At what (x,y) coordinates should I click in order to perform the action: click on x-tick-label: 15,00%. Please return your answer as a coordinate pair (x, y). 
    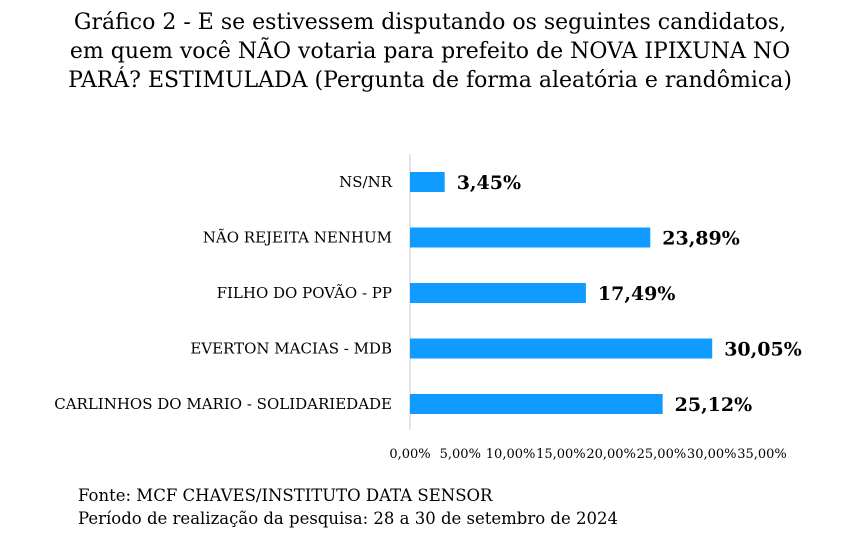
    Looking at the image, I should click on (561, 454).